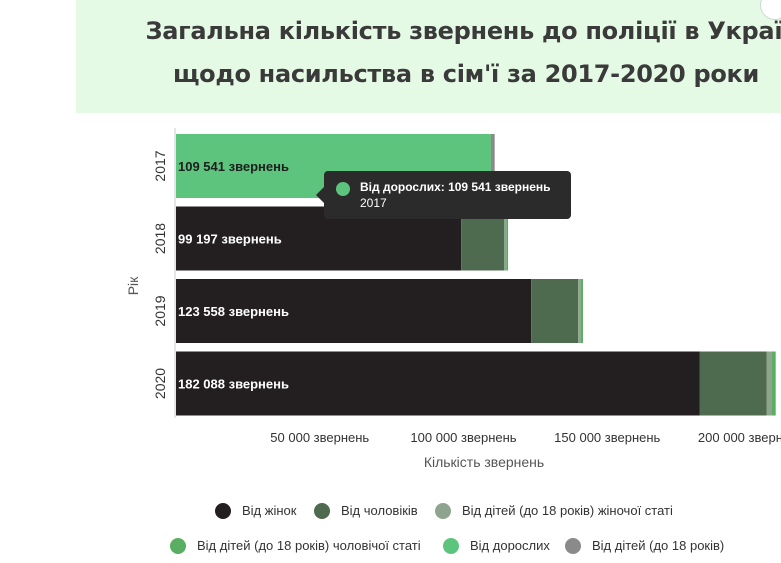  I want to click on tooltip-text: Від дорослих: 109 541 звернень, so click(455, 187).